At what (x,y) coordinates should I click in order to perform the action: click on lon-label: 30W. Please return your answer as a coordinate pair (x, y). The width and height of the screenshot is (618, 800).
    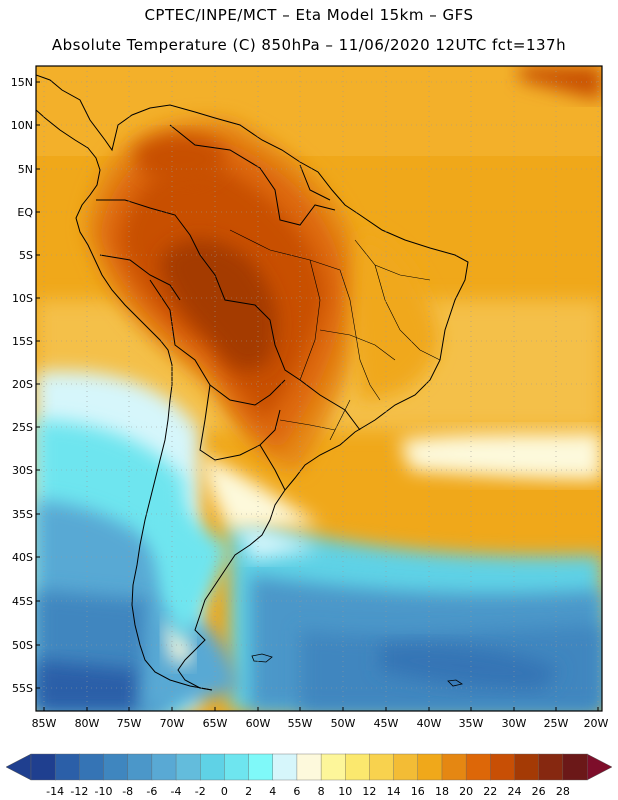
    Looking at the image, I should click on (514, 723).